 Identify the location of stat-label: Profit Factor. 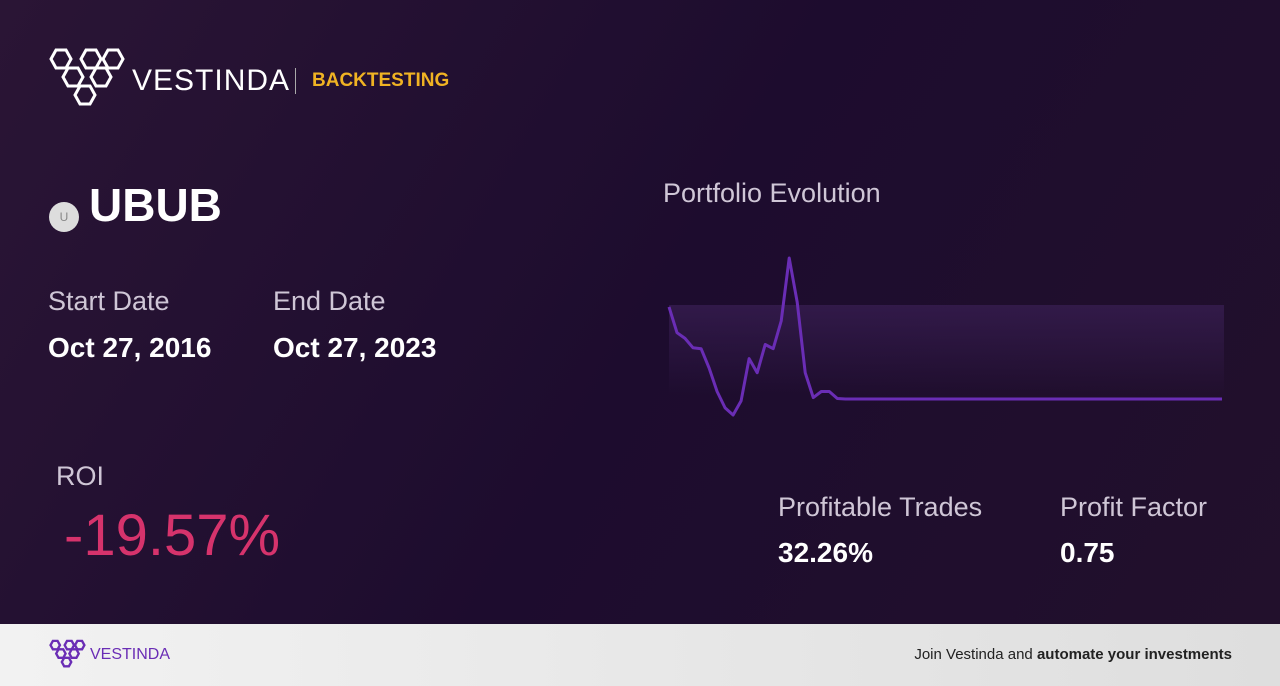
(1134, 507).